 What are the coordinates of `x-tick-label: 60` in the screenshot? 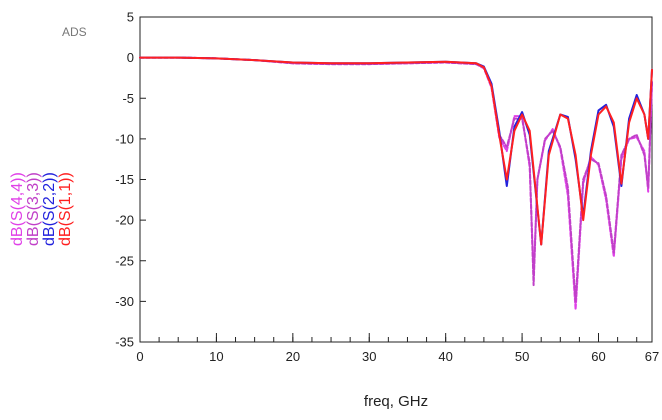 It's located at (598, 356).